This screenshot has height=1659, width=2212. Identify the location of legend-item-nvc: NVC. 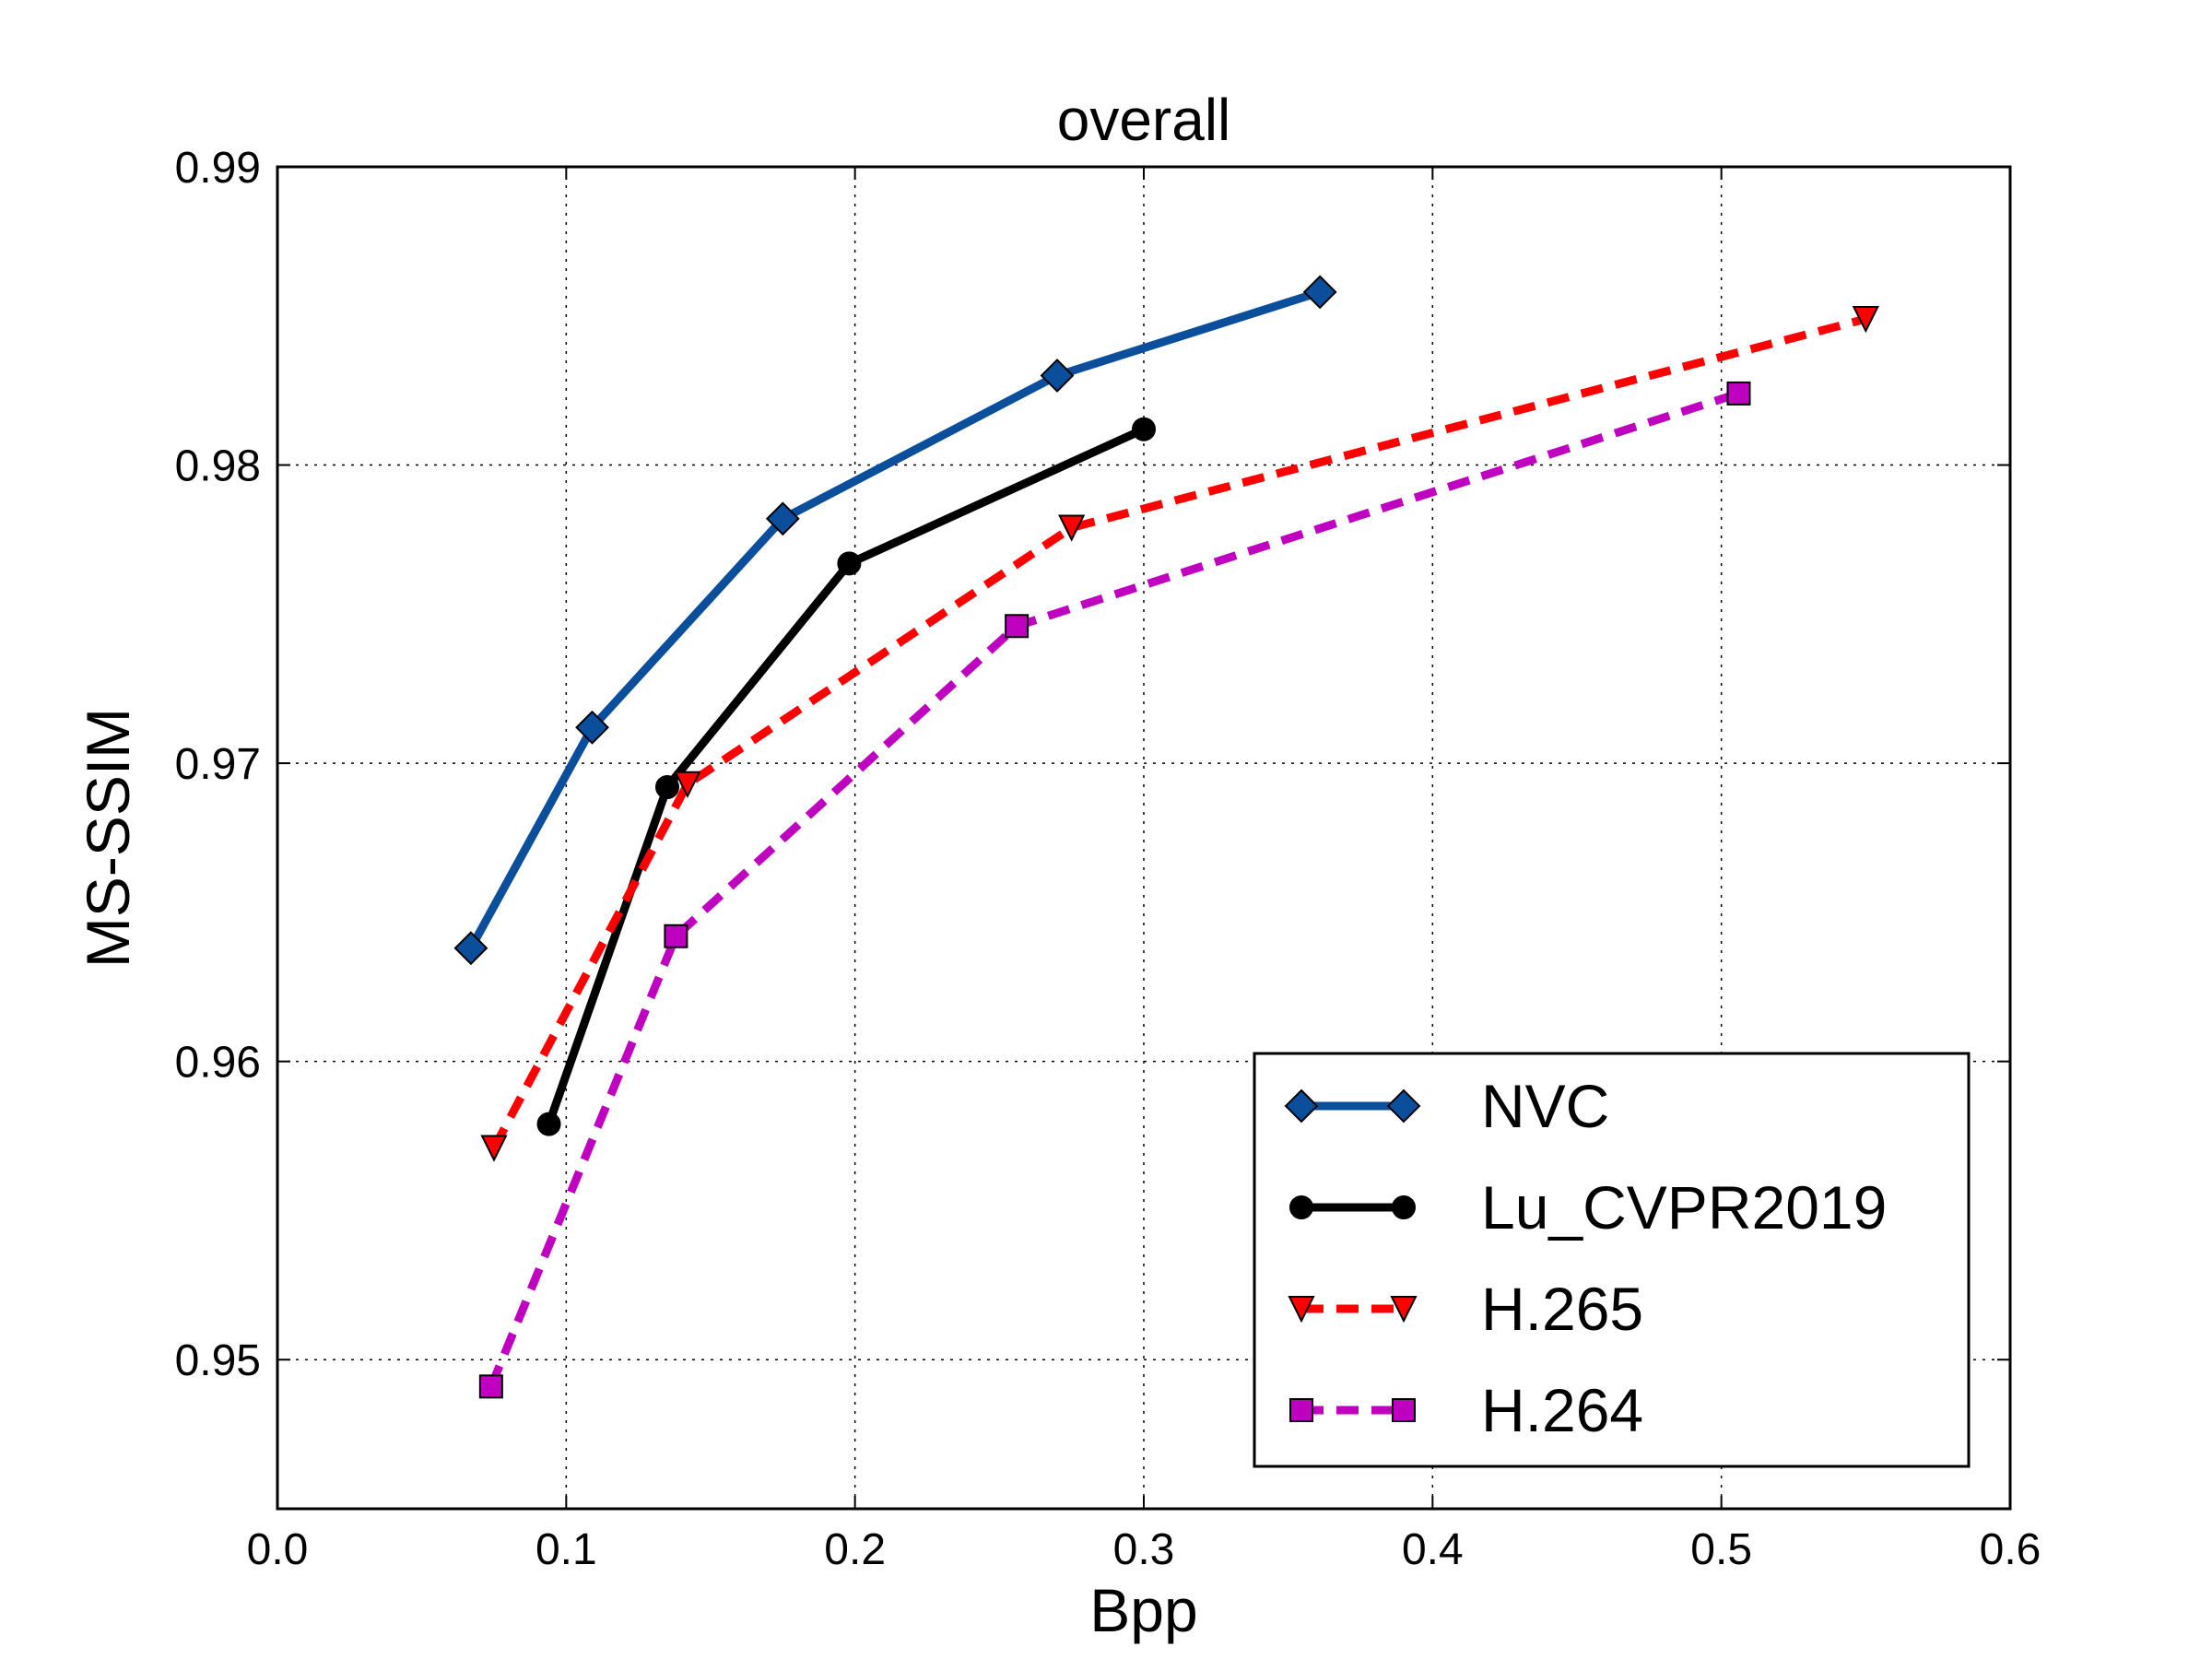
(1446, 1106).